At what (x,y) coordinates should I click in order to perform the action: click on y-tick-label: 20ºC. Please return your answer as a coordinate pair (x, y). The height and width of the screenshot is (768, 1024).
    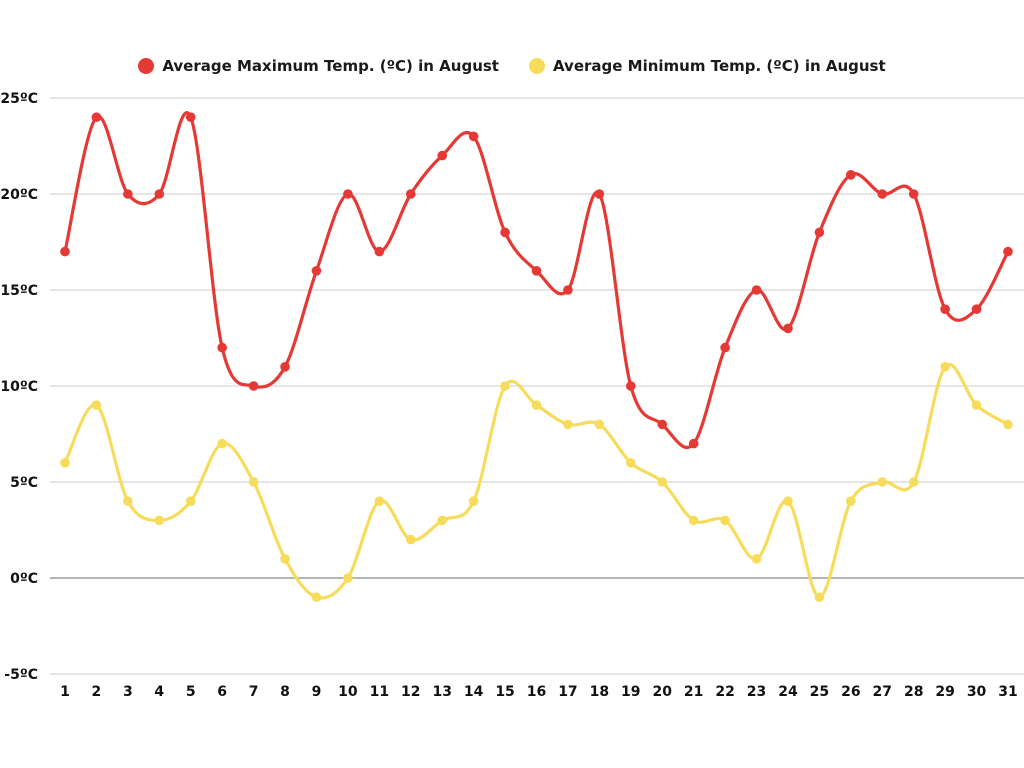
    Looking at the image, I should click on (19, 195).